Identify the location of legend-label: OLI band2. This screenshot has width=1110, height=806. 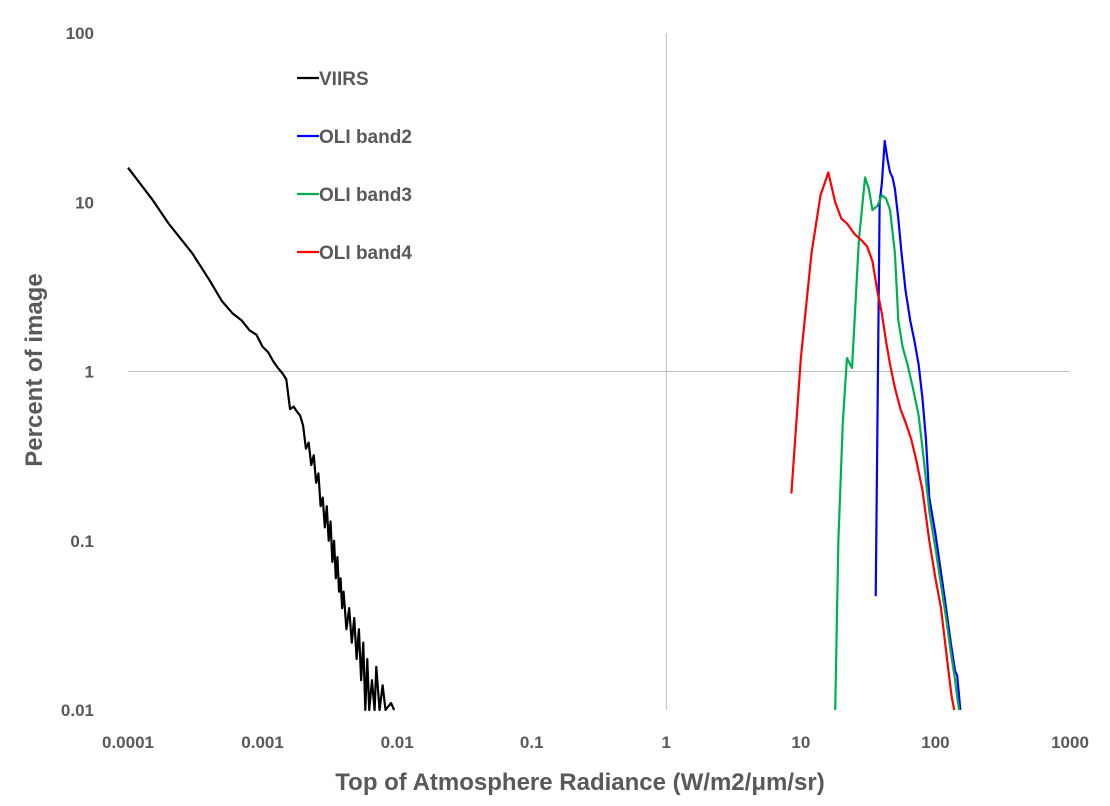
(365, 137).